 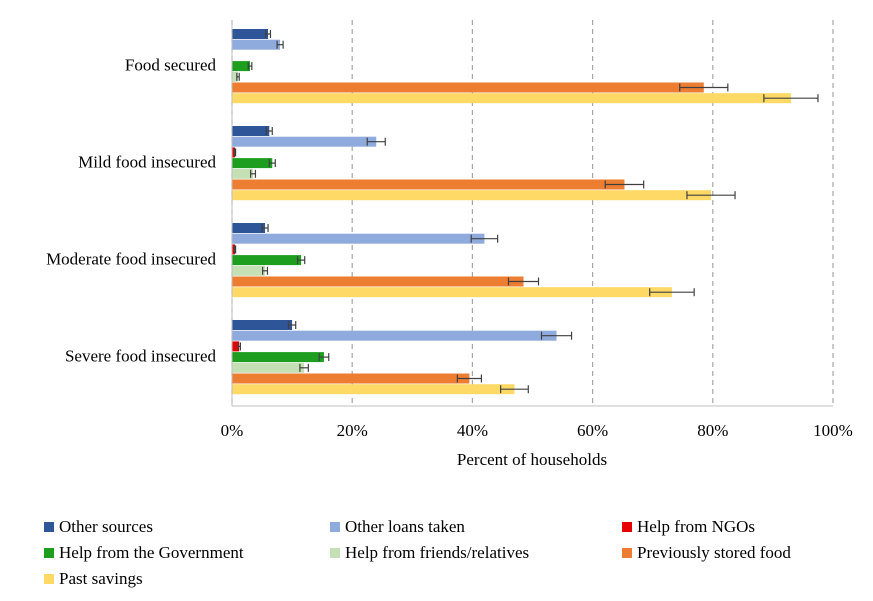 I want to click on legend-item: Past savings, so click(x=93, y=579).